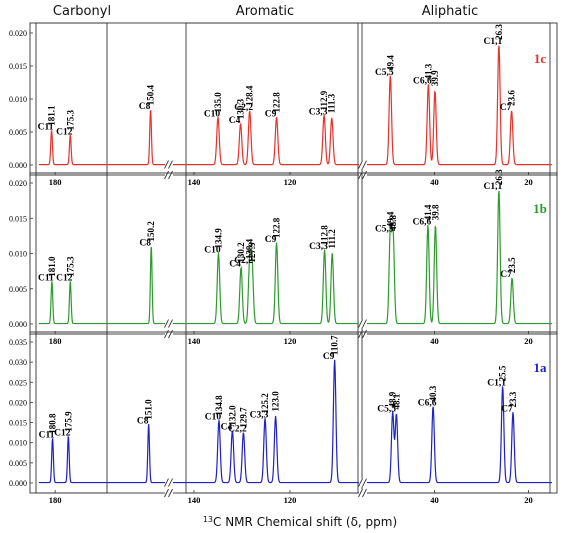 The image size is (567, 533). I want to click on peak-shift-label: 150.4, so click(151, 94).